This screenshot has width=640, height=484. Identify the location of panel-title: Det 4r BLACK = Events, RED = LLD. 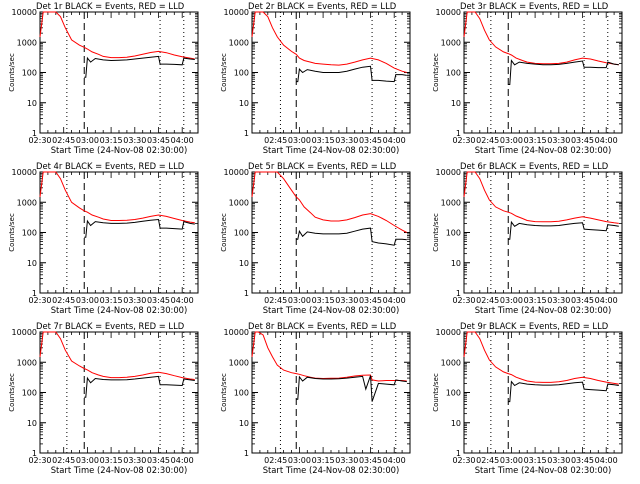
(110, 166).